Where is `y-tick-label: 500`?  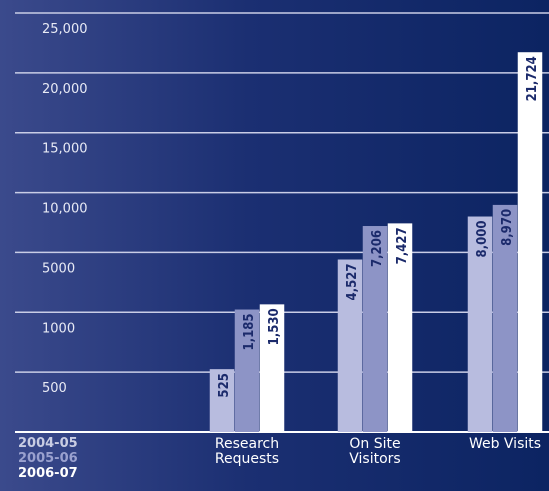 y-tick-label: 500 is located at coordinates (54, 388).